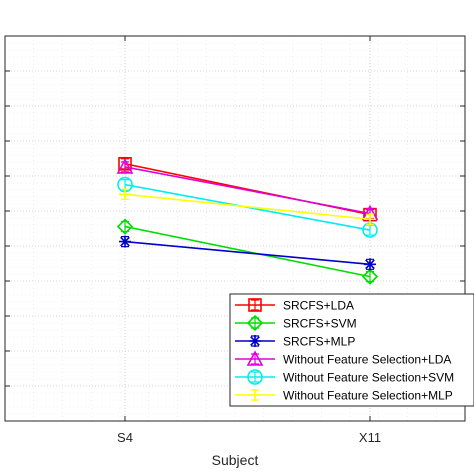 This screenshot has height=474, width=474. I want to click on legend-label: Without Feature Selection+LDA, so click(367, 360).